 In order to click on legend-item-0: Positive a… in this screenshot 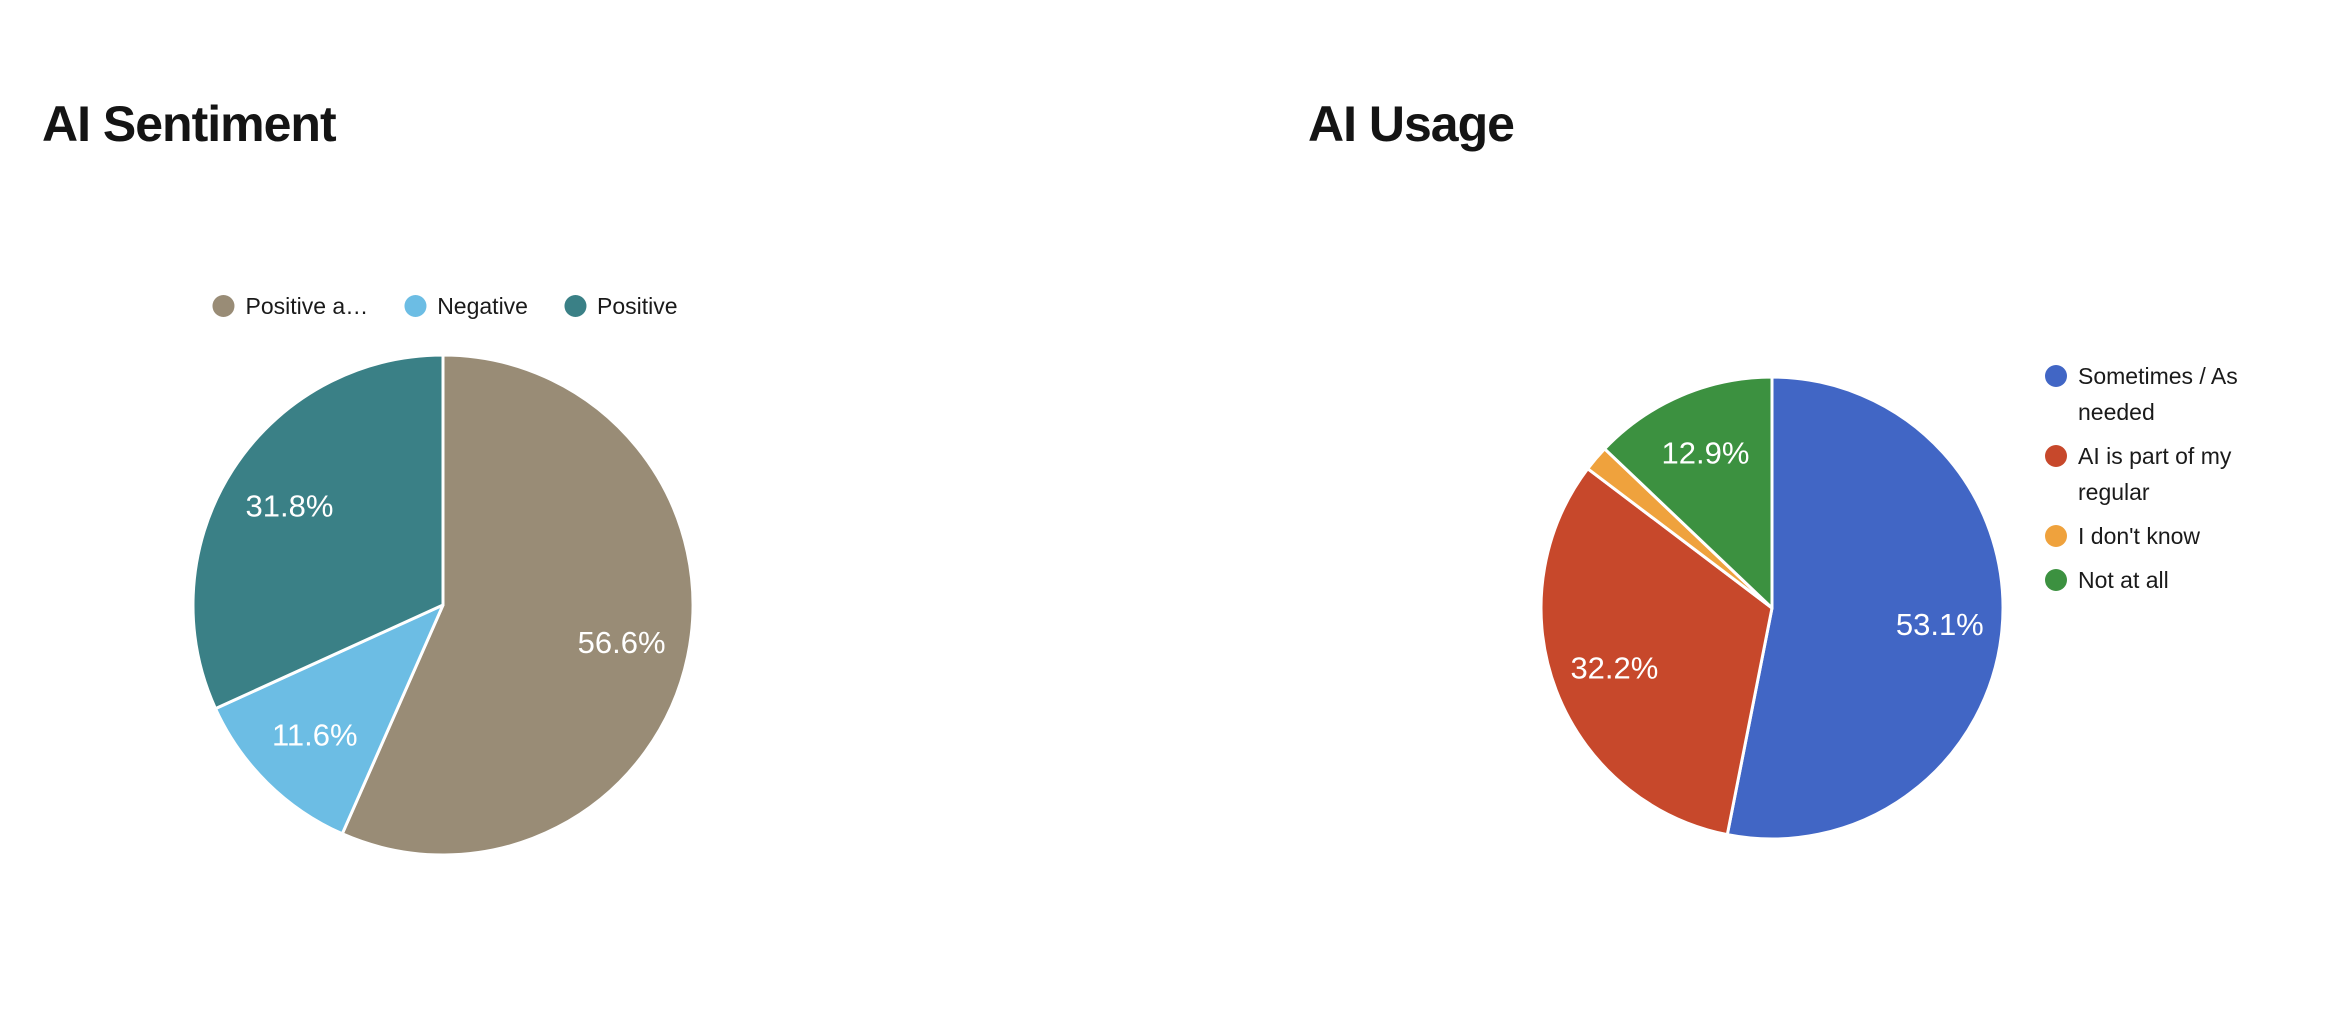, I will do `click(290, 306)`.